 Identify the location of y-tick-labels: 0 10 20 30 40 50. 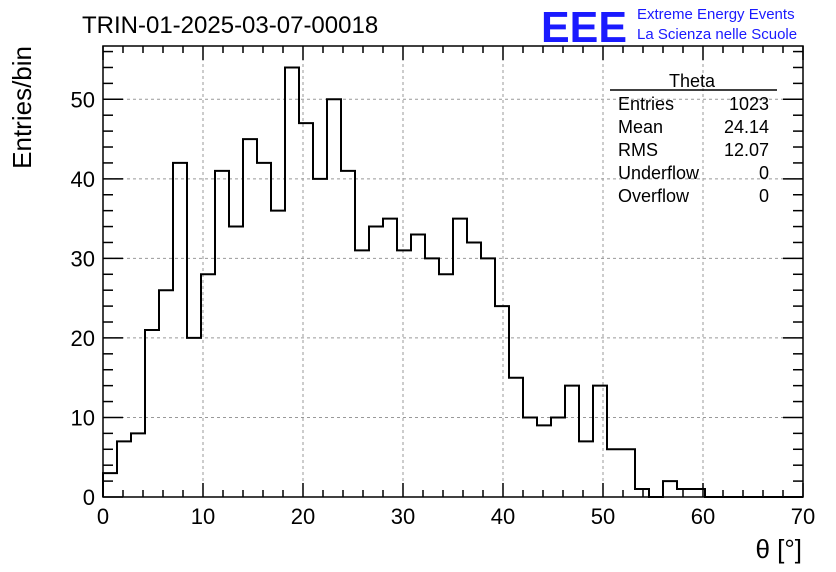
(83, 298).